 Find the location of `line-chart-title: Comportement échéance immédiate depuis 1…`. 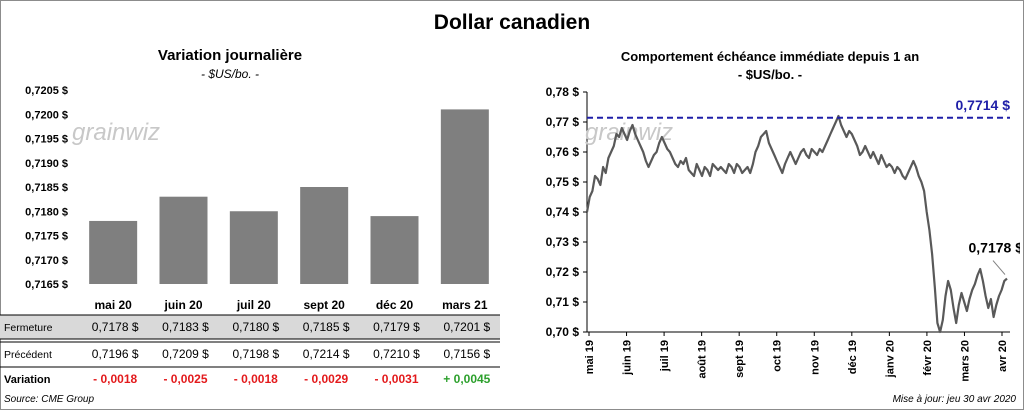

line-chart-title: Comportement échéance immédiate depuis 1… is located at coordinates (770, 56).